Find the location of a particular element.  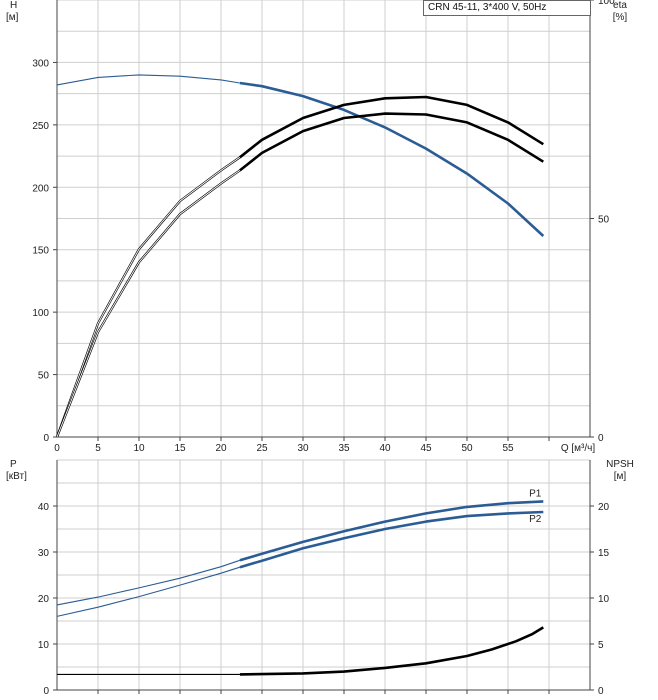

left-tick-label: 100 is located at coordinates (40, 313).